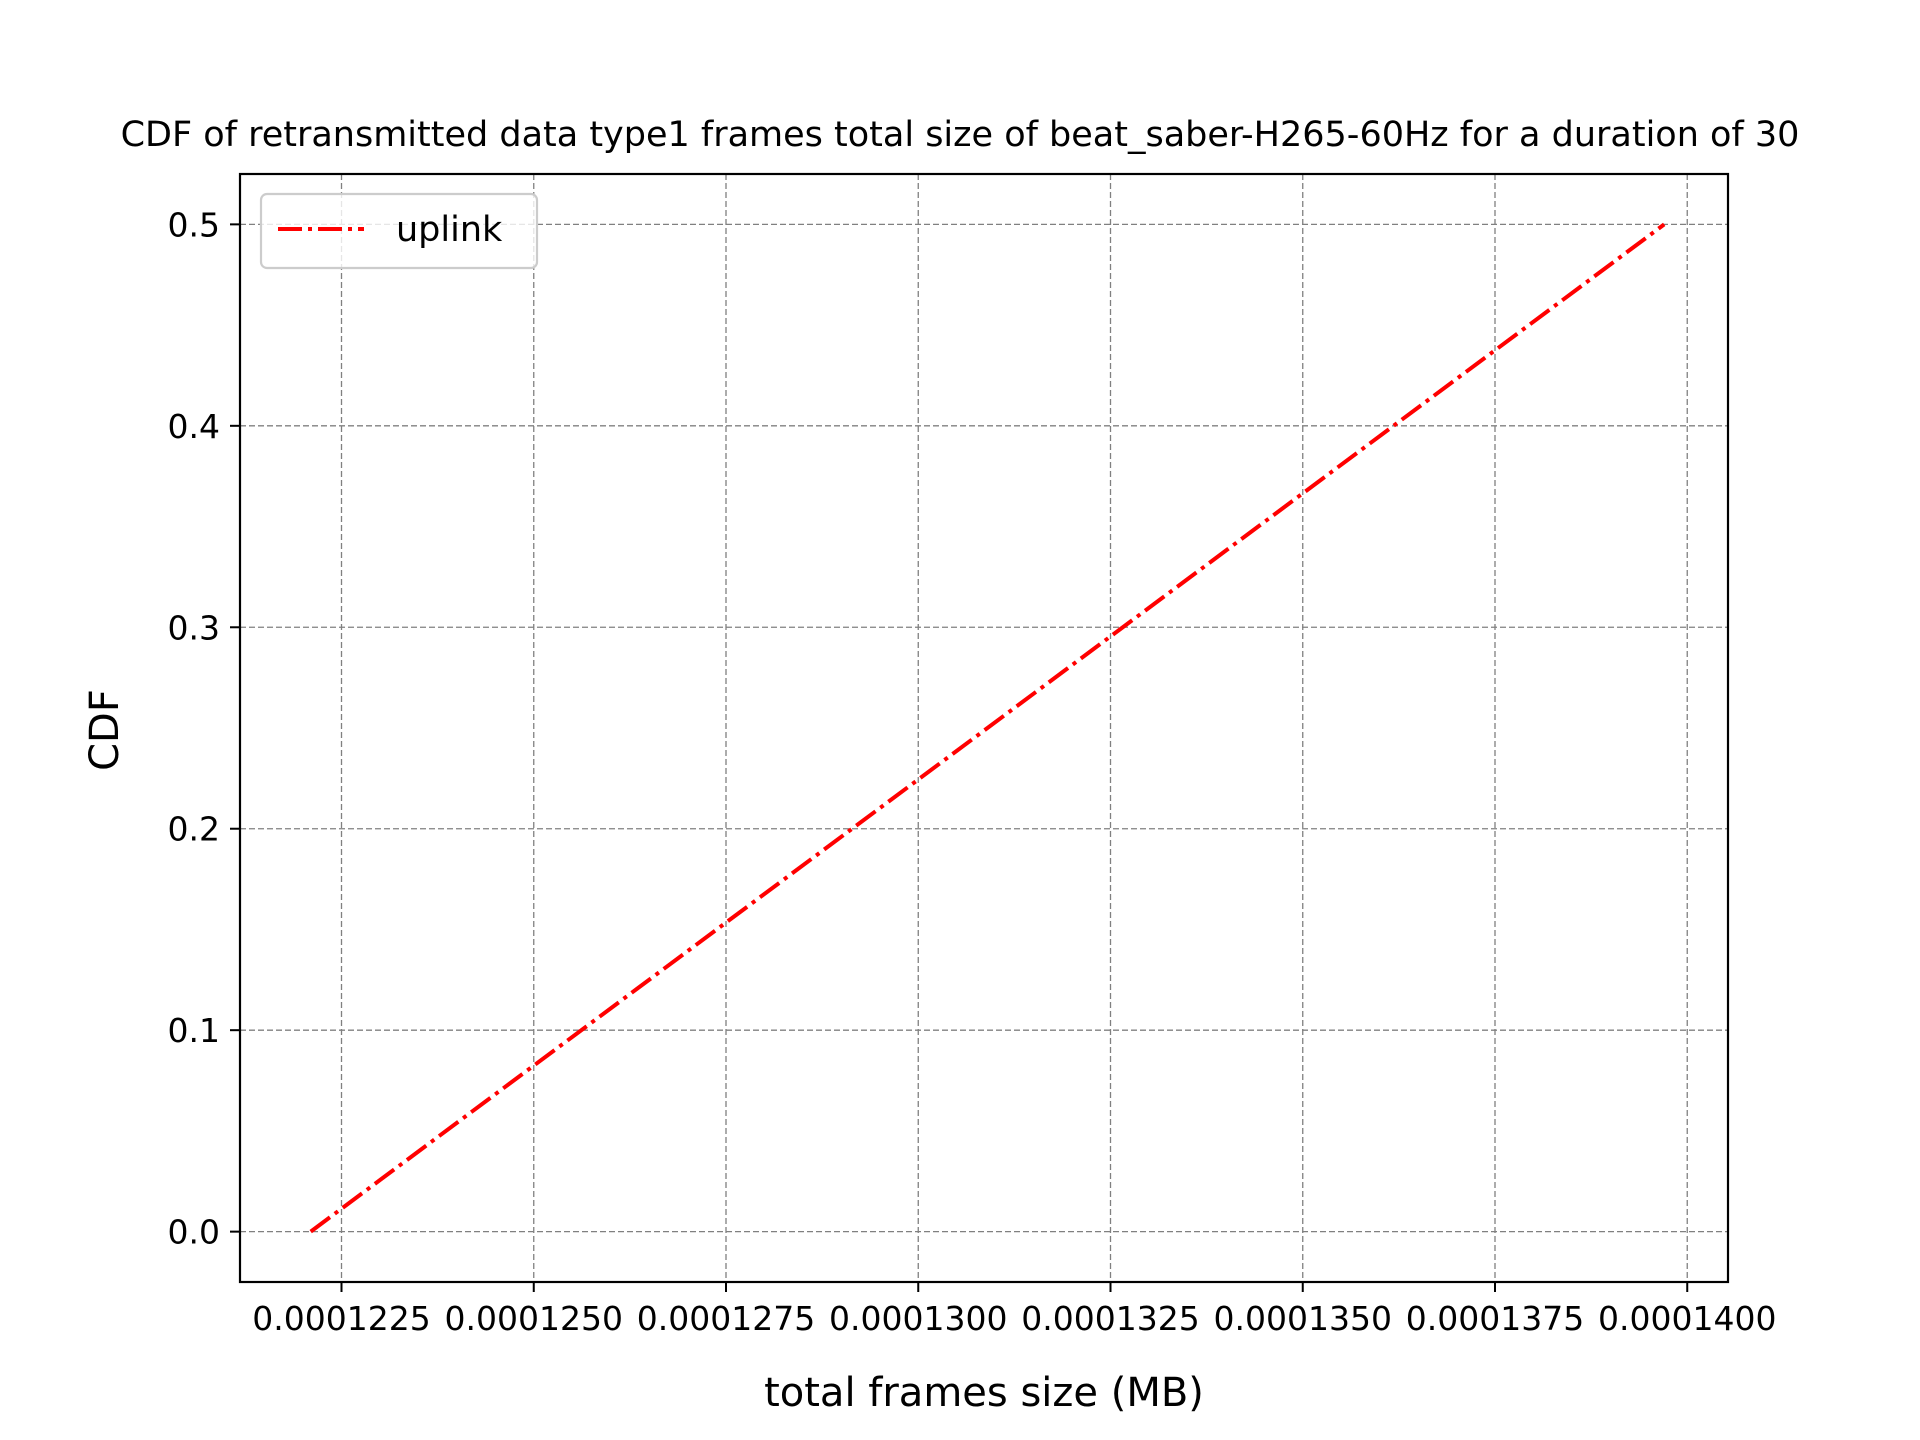  What do you see at coordinates (1687, 1318) in the screenshot?
I see `x-tick-label: 0.0001400` at bounding box center [1687, 1318].